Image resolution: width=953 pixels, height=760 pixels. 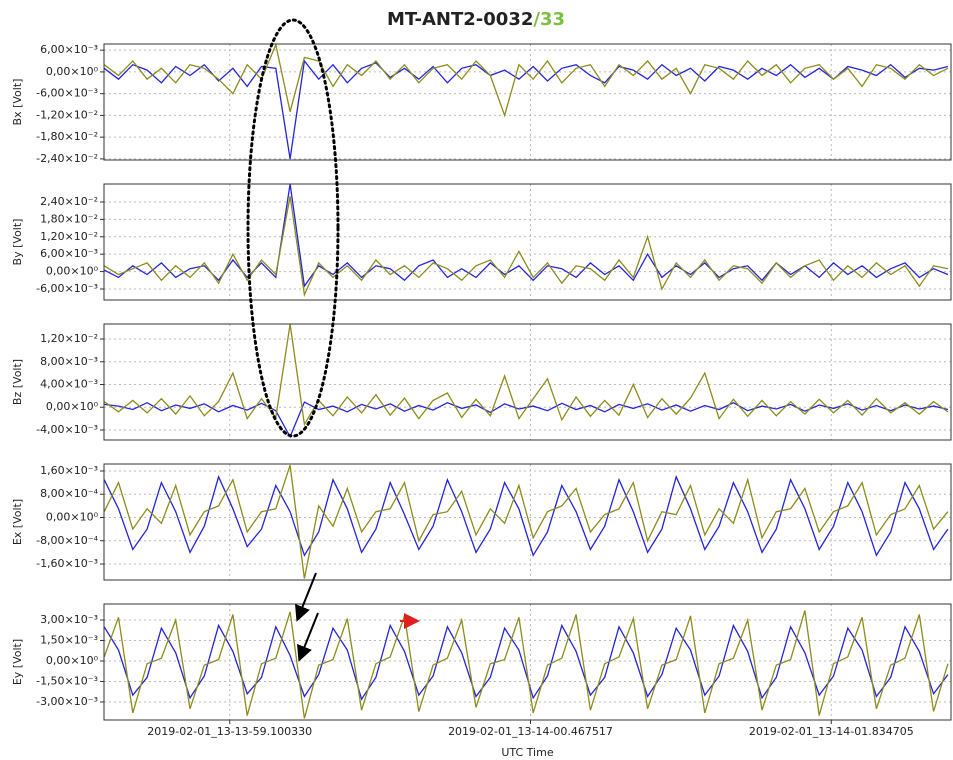 I want to click on x-tick-label: 2019-02-01_13-13-59.100330, so click(x=229, y=731).